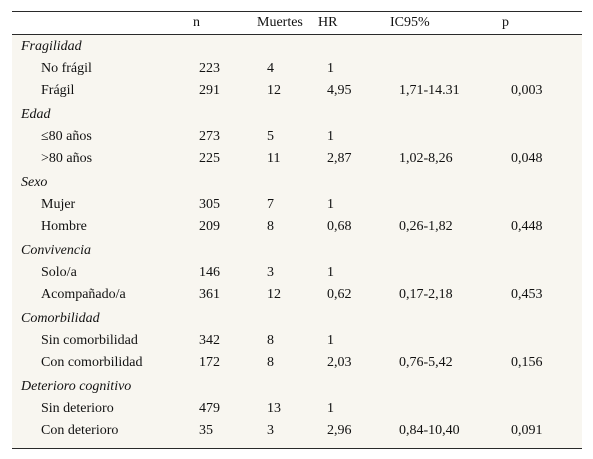 The width and height of the screenshot is (593, 459). What do you see at coordinates (527, 430) in the screenshot?
I see `row-p: 0,091` at bounding box center [527, 430].